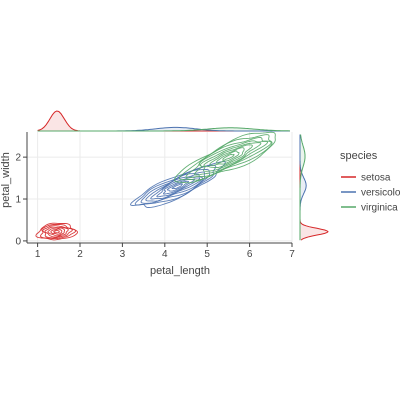  What do you see at coordinates (380, 193) in the screenshot?
I see `legend-label: versicolor` at bounding box center [380, 193].